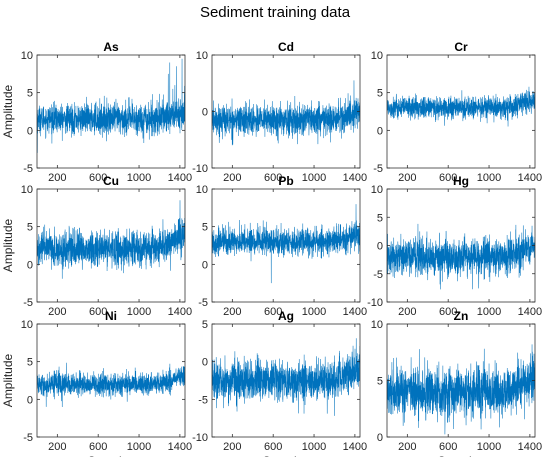 This screenshot has height=457, width=550. Describe the element at coordinates (275, 12) in the screenshot. I see `figure-title: Sediment training data` at that location.